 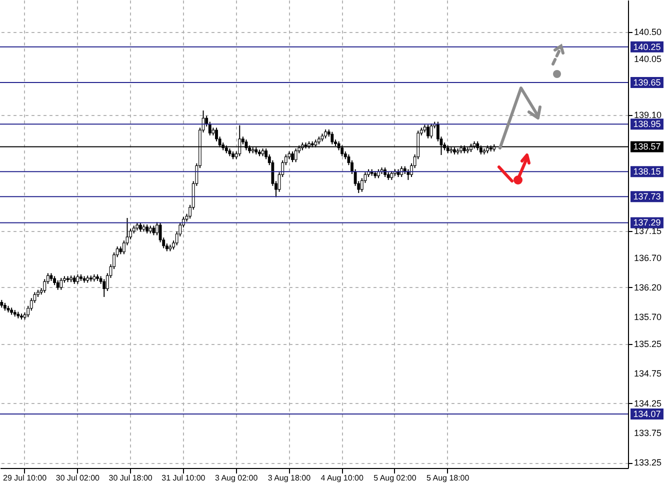 What do you see at coordinates (648, 231) in the screenshot?
I see `y-tick-label: 137.15` at bounding box center [648, 231].